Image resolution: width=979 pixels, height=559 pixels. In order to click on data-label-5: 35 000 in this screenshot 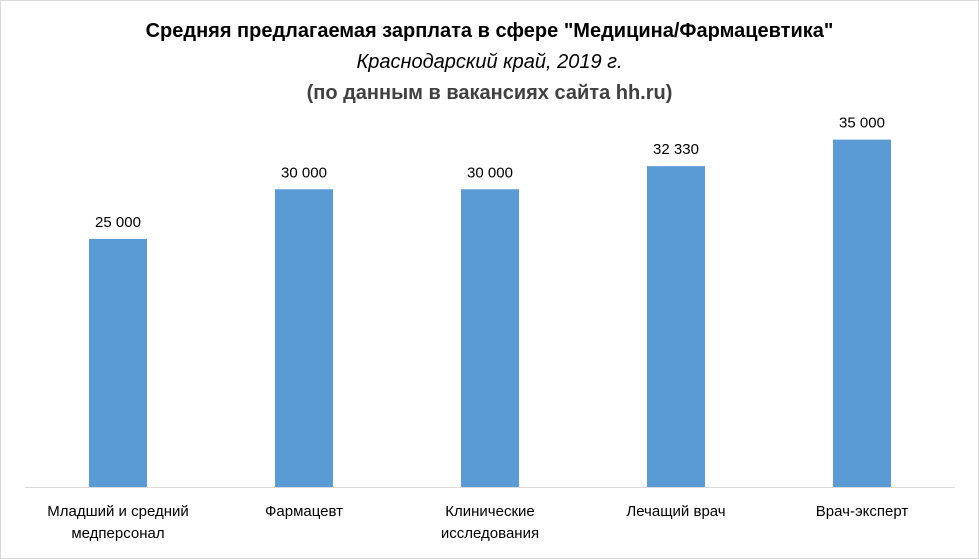, I will do `click(862, 123)`.